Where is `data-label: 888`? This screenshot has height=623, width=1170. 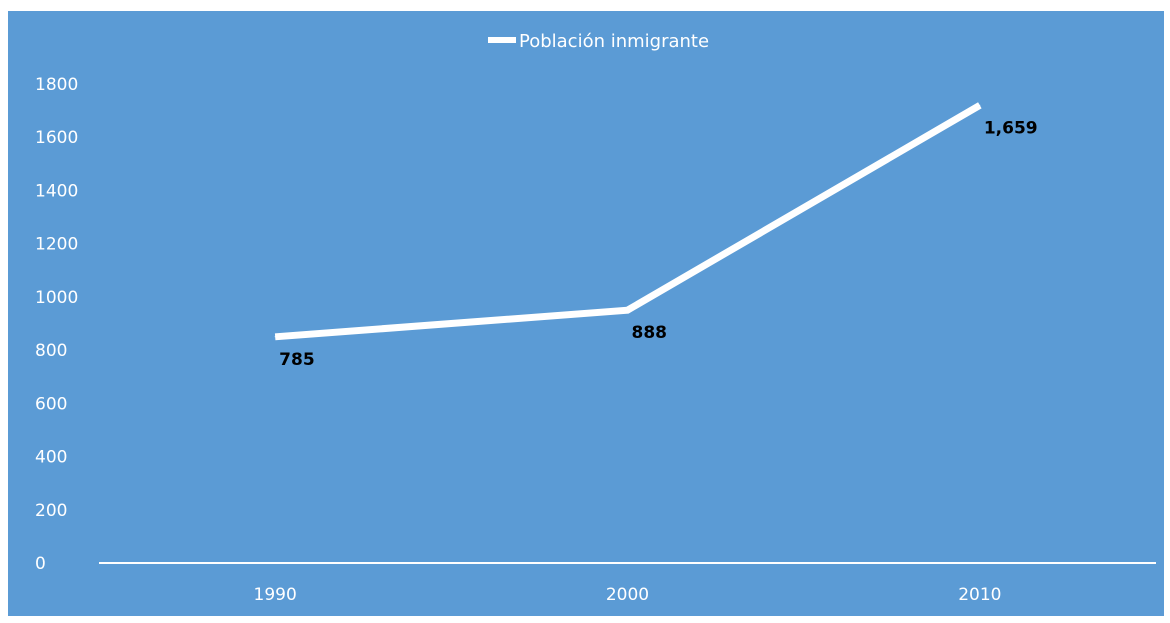 data-label: 888 is located at coordinates (650, 333).